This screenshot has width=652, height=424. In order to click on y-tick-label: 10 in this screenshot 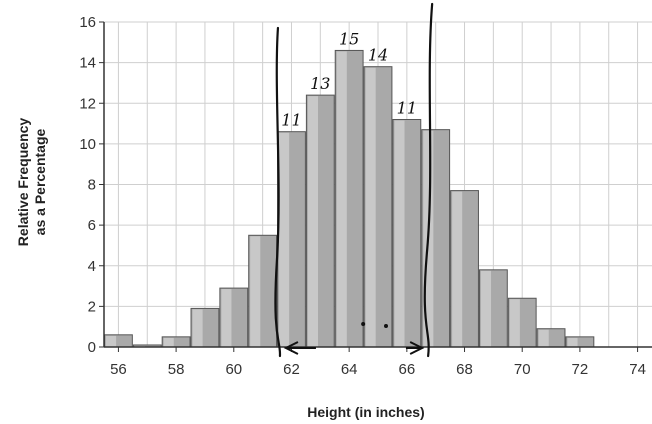, I will do `click(87, 144)`.